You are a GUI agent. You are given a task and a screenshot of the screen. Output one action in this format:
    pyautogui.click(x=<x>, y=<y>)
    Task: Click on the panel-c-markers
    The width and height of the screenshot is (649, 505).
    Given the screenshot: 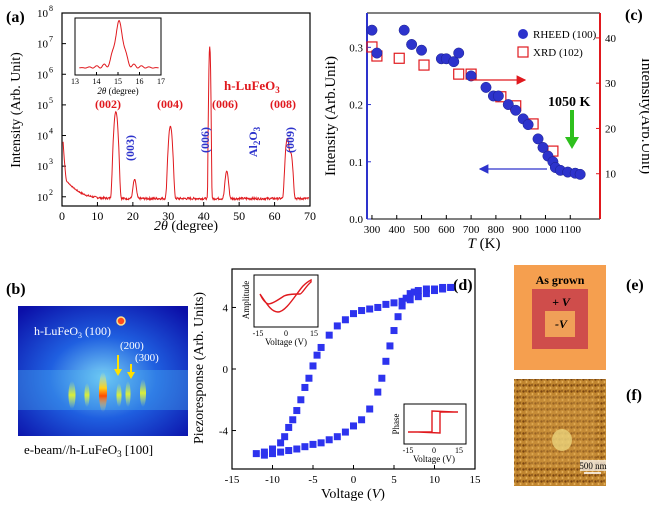 What is the action you would take?
    pyautogui.click(x=476, y=102)
    